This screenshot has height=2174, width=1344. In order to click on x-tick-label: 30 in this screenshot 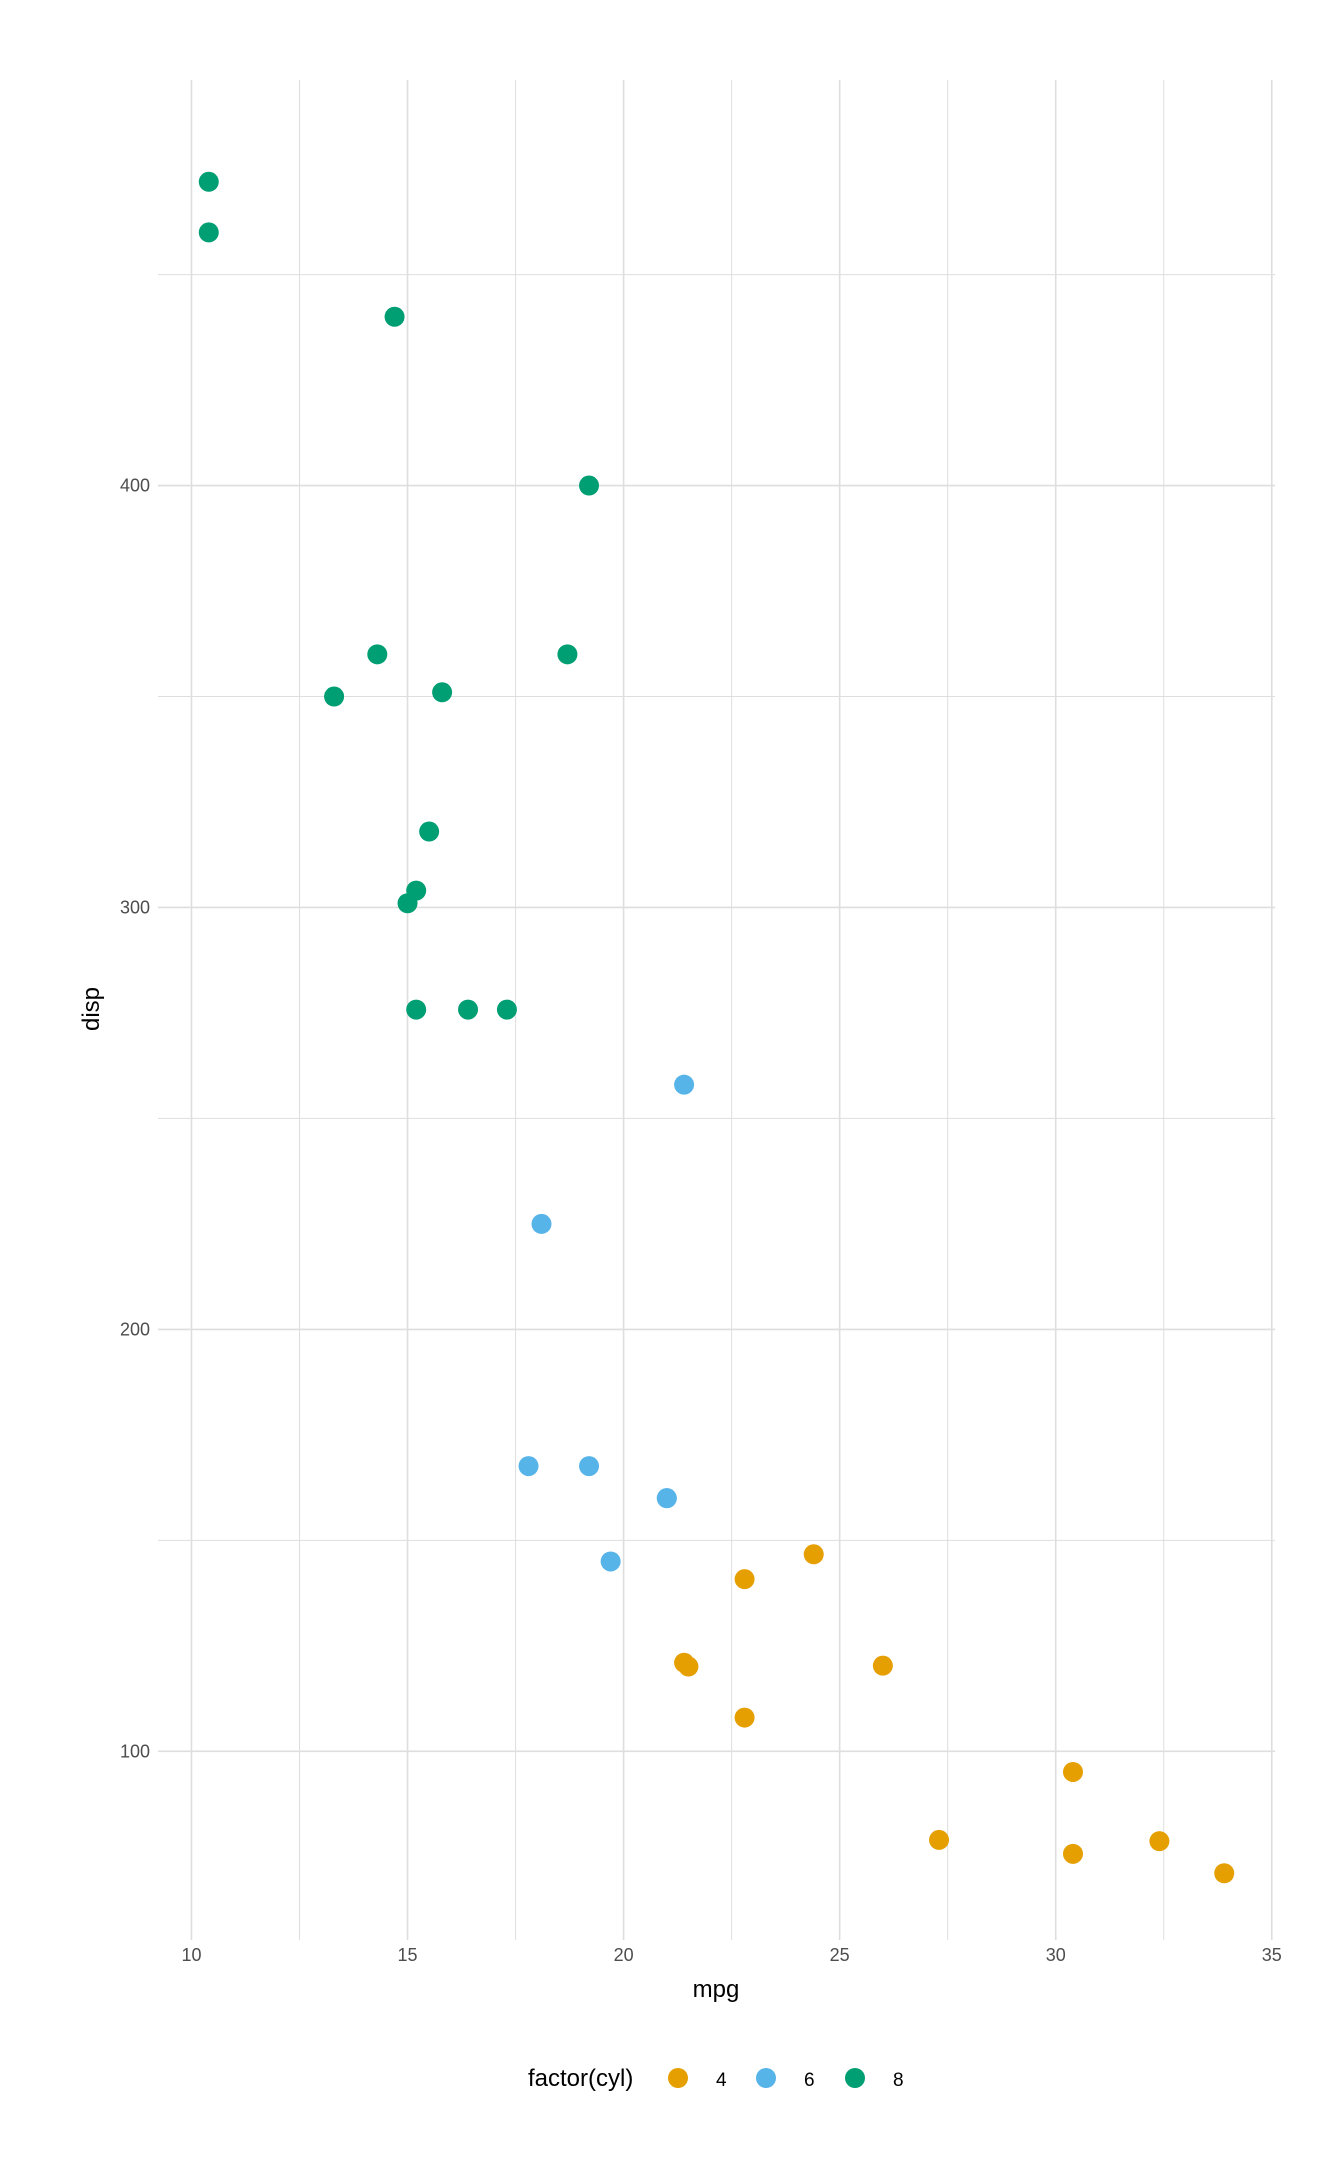, I will do `click(1056, 1955)`.